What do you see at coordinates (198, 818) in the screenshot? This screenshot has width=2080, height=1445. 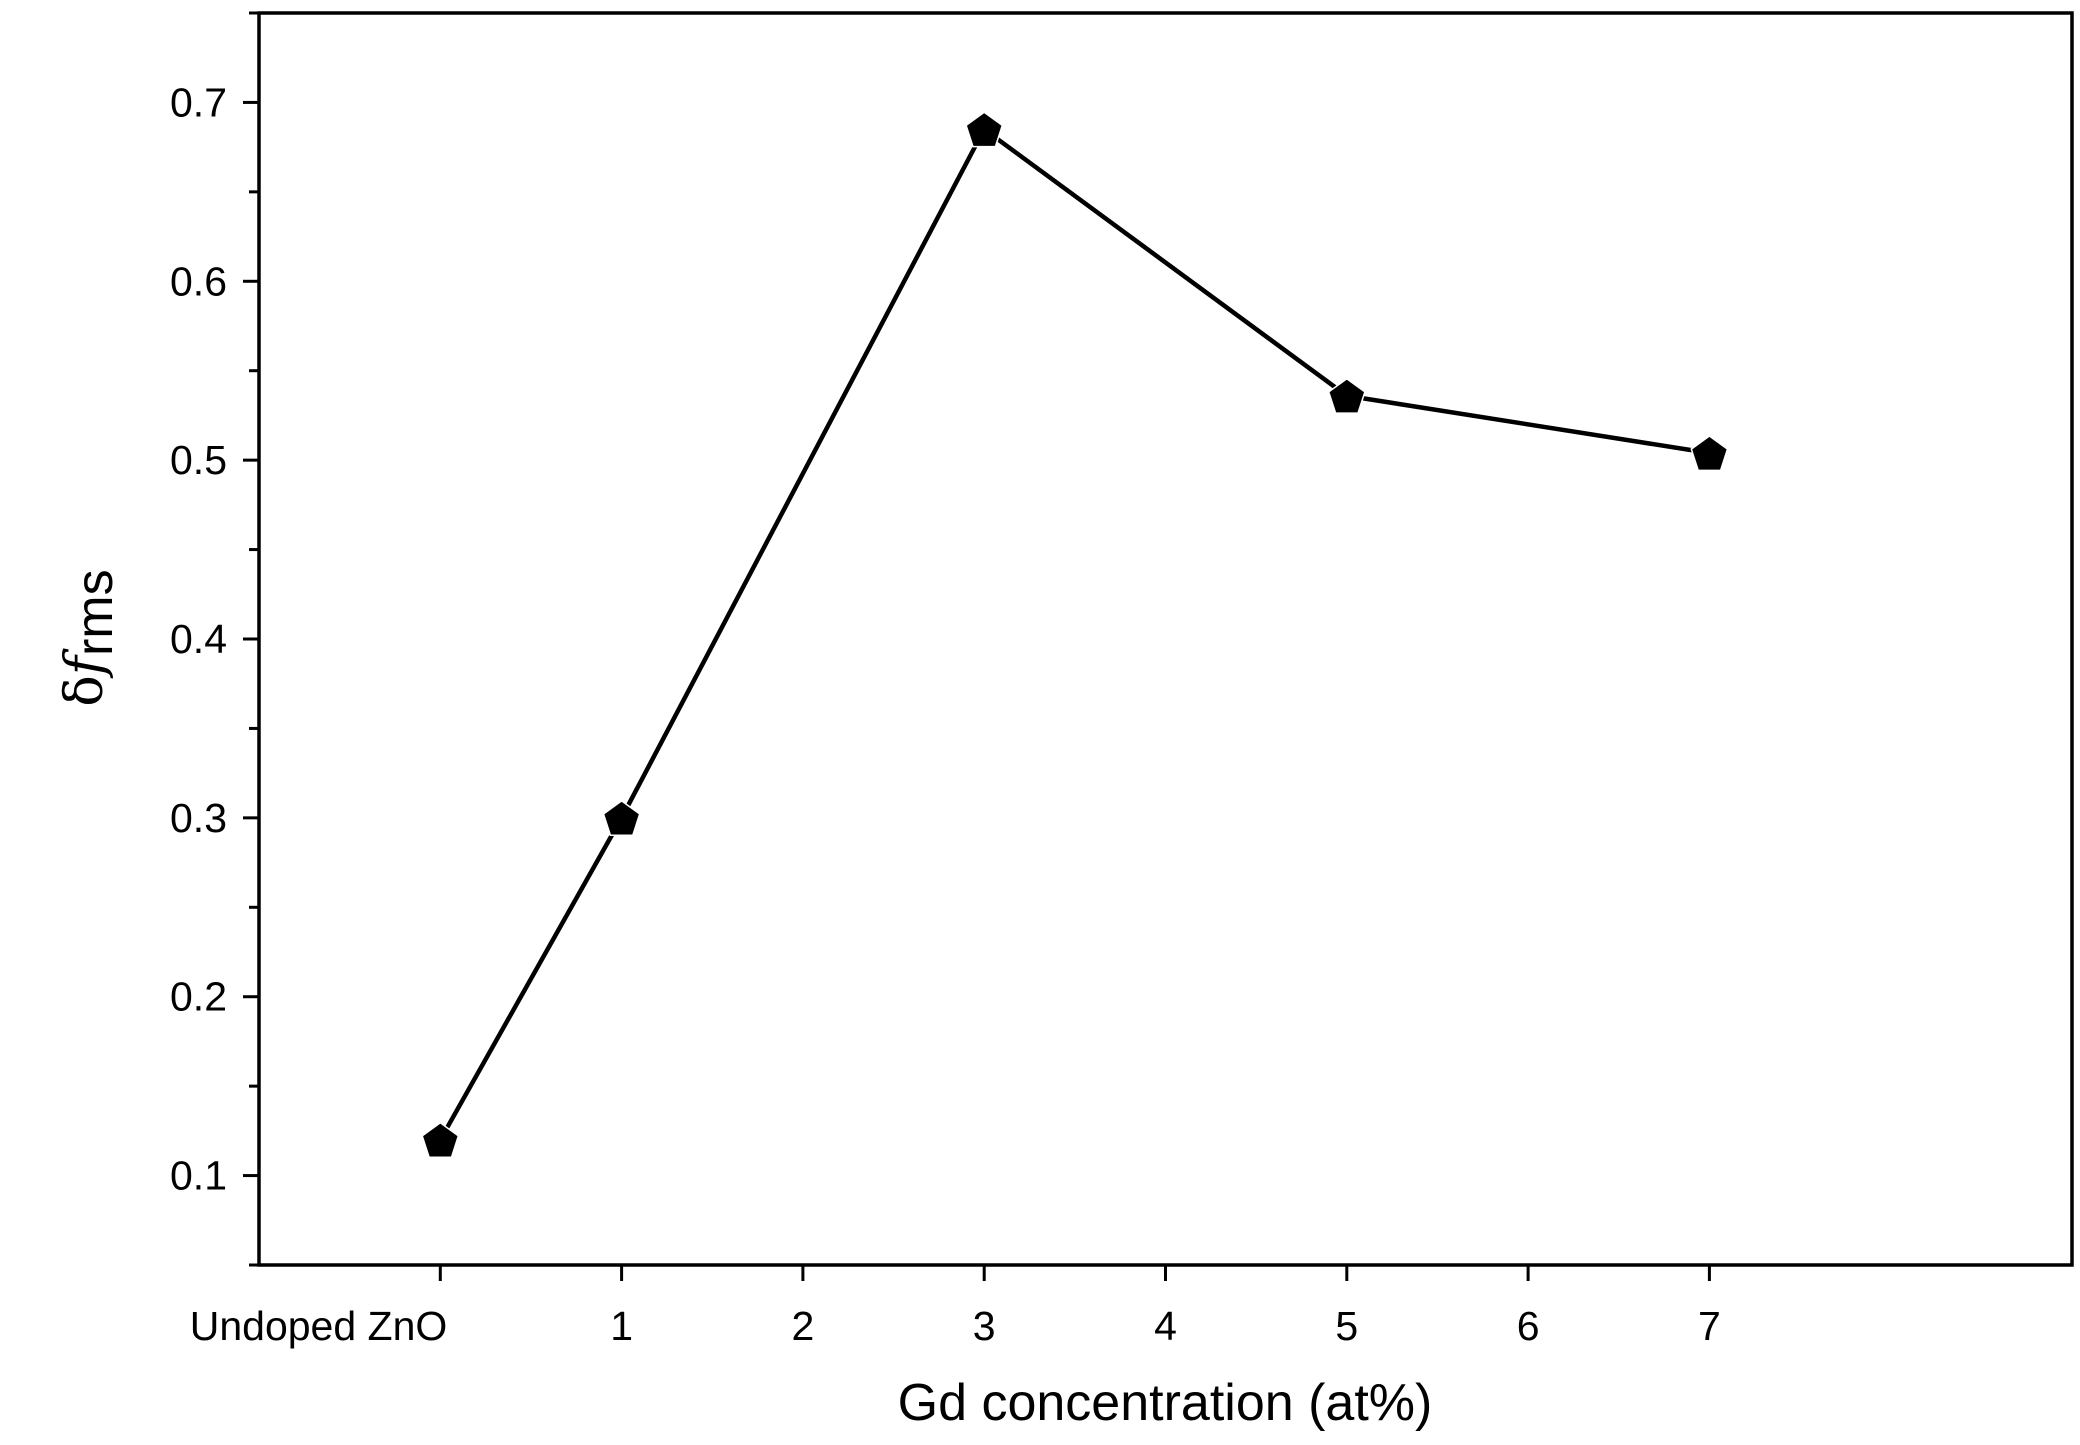 I see `y-tick-label: 0.3` at bounding box center [198, 818].